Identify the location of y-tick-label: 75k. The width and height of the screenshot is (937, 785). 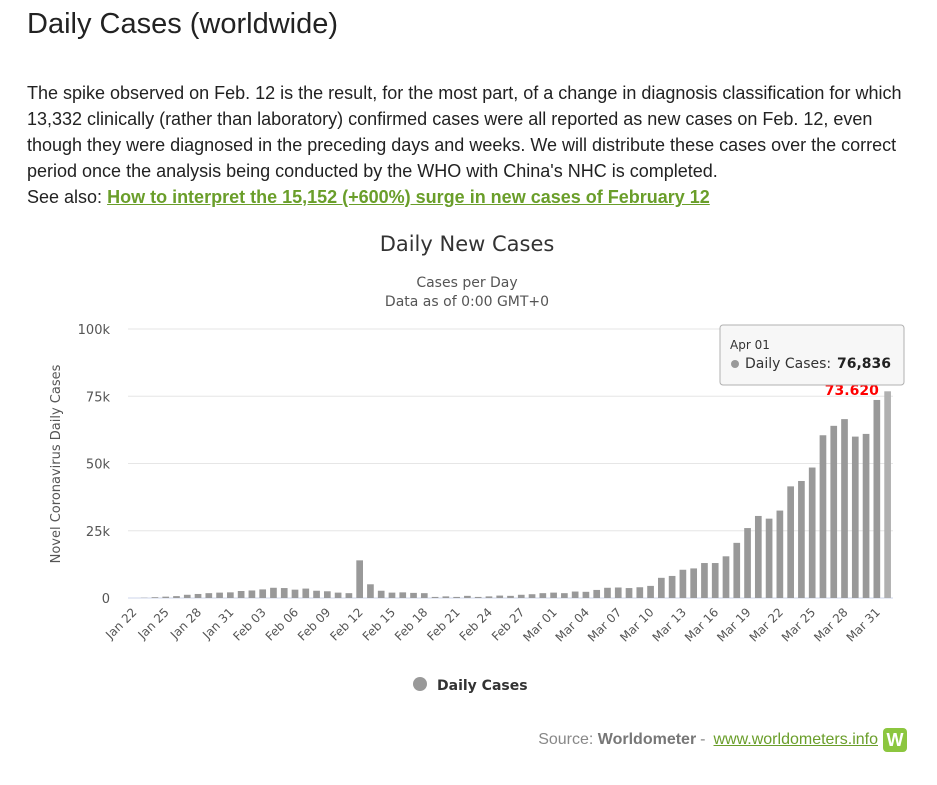
(98, 397).